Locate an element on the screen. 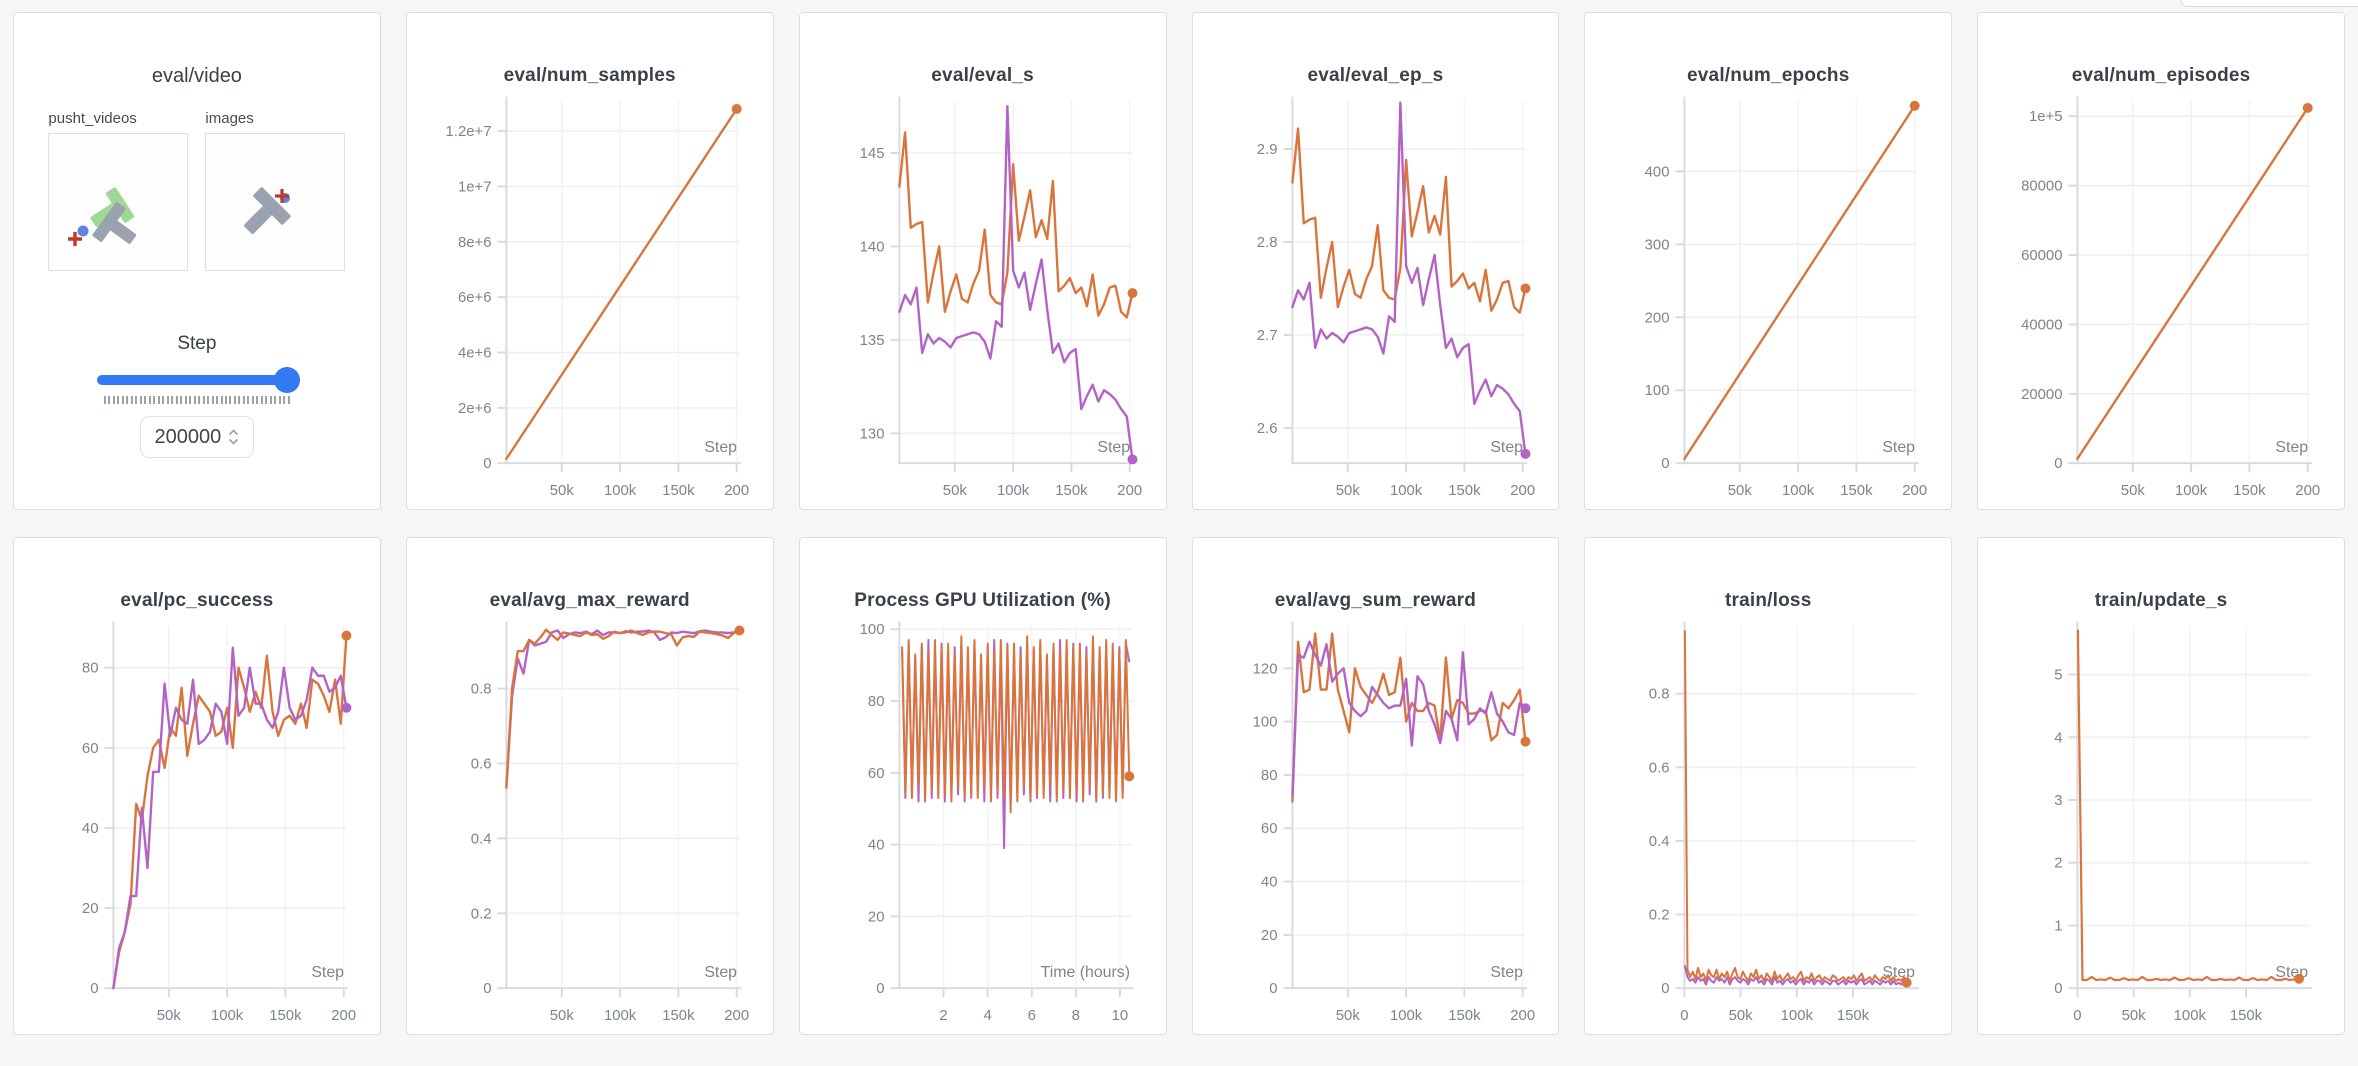 This screenshot has height=1066, width=2358. svg-text: 2e+6 is located at coordinates (475, 408).